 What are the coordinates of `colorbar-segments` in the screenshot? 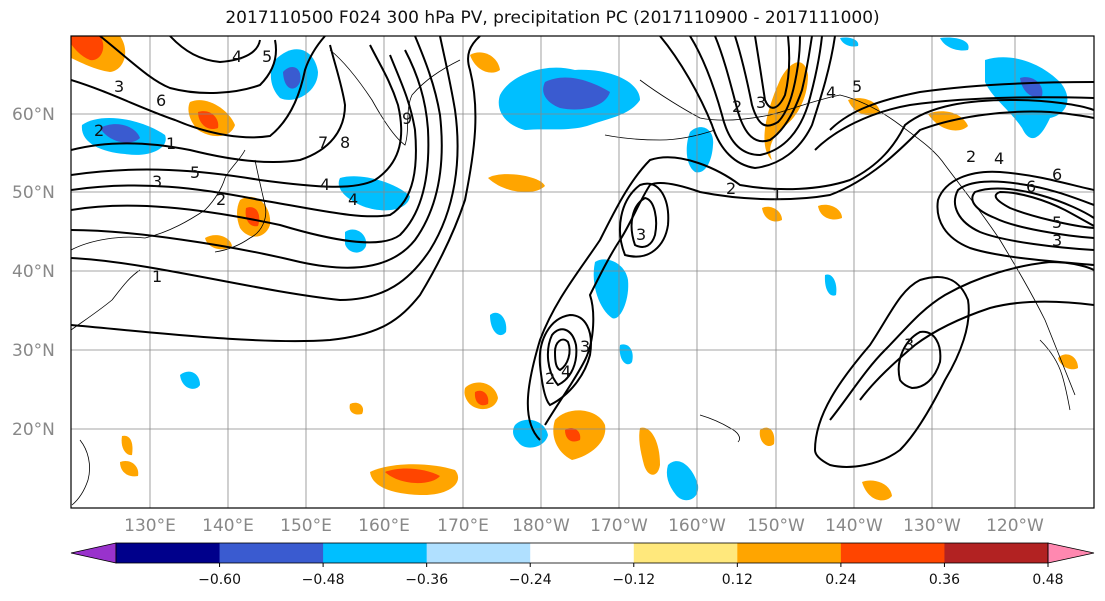 It's located at (582, 553).